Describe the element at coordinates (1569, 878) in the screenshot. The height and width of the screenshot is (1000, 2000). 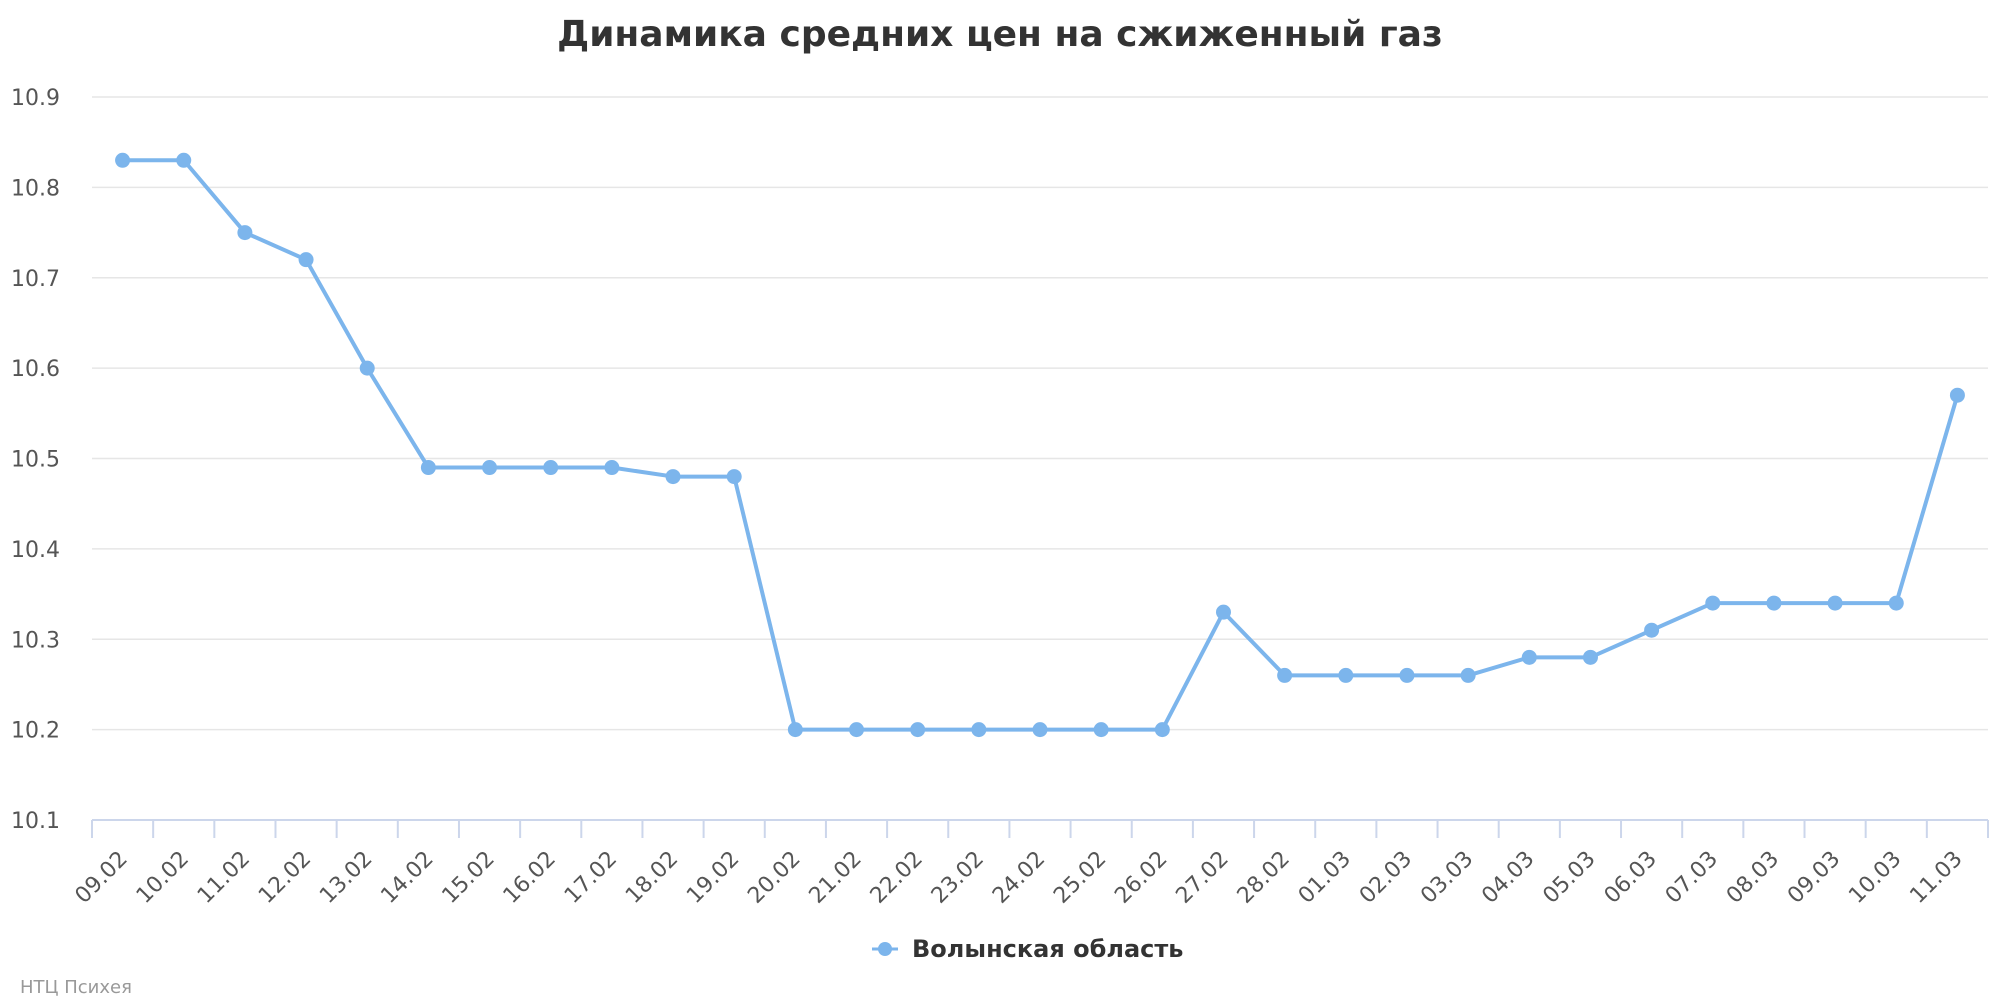
I see `x-tick-label: 05.03` at that location.